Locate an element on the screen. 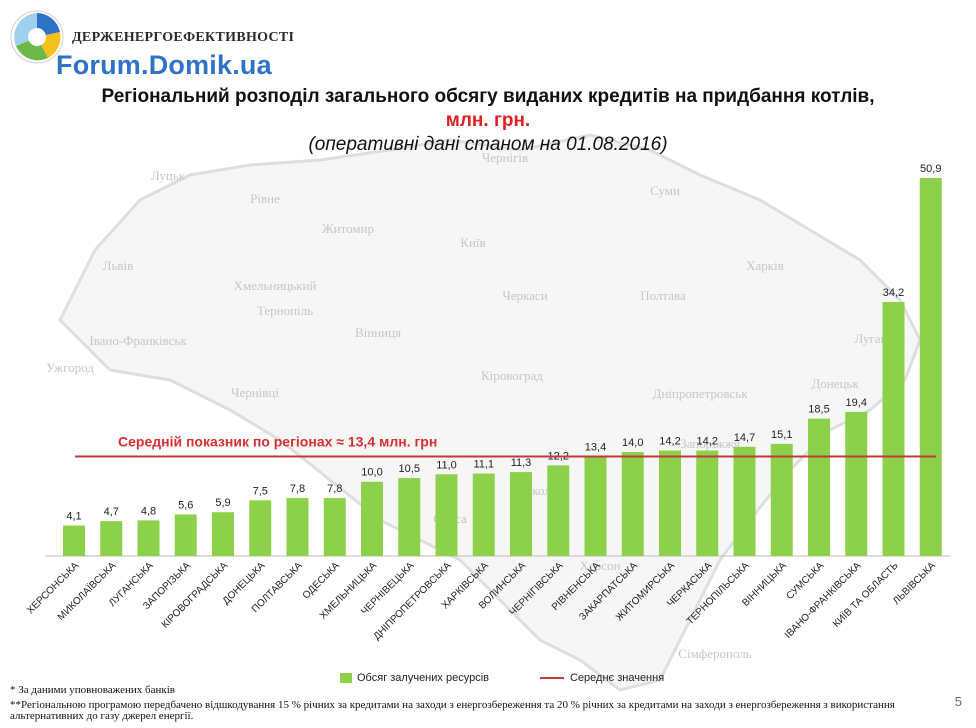 The image size is (976, 728). map-label: Рівне is located at coordinates (265, 198).